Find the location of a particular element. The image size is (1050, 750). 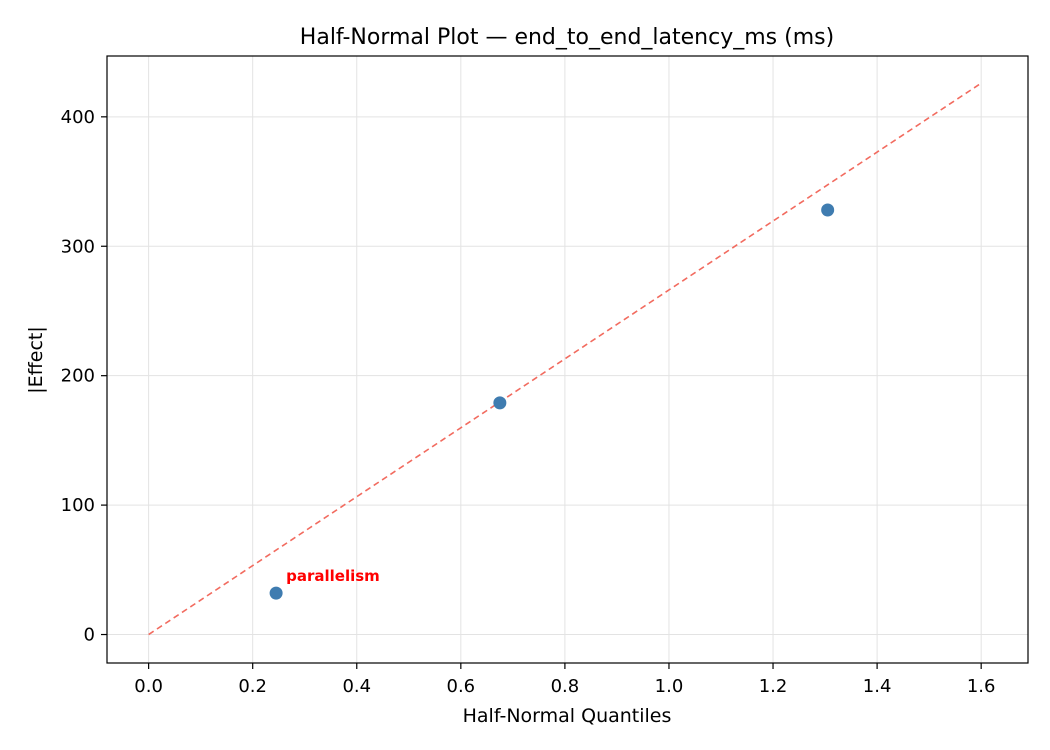

y-tick-label: 100 is located at coordinates (78, 505).